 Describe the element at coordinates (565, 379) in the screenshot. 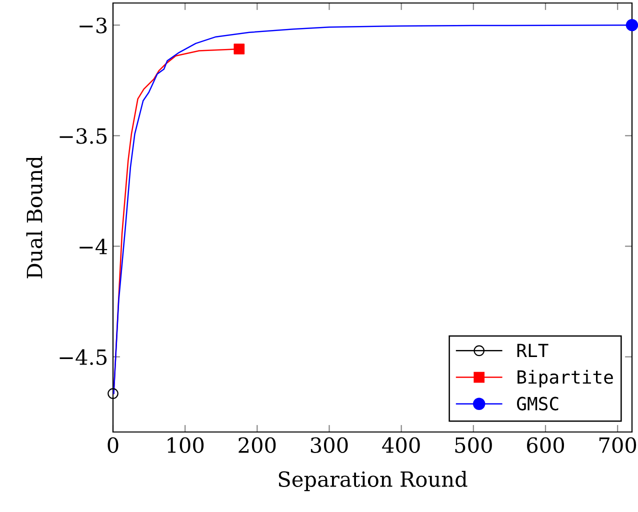

I see `legend-label: Bipartite` at that location.